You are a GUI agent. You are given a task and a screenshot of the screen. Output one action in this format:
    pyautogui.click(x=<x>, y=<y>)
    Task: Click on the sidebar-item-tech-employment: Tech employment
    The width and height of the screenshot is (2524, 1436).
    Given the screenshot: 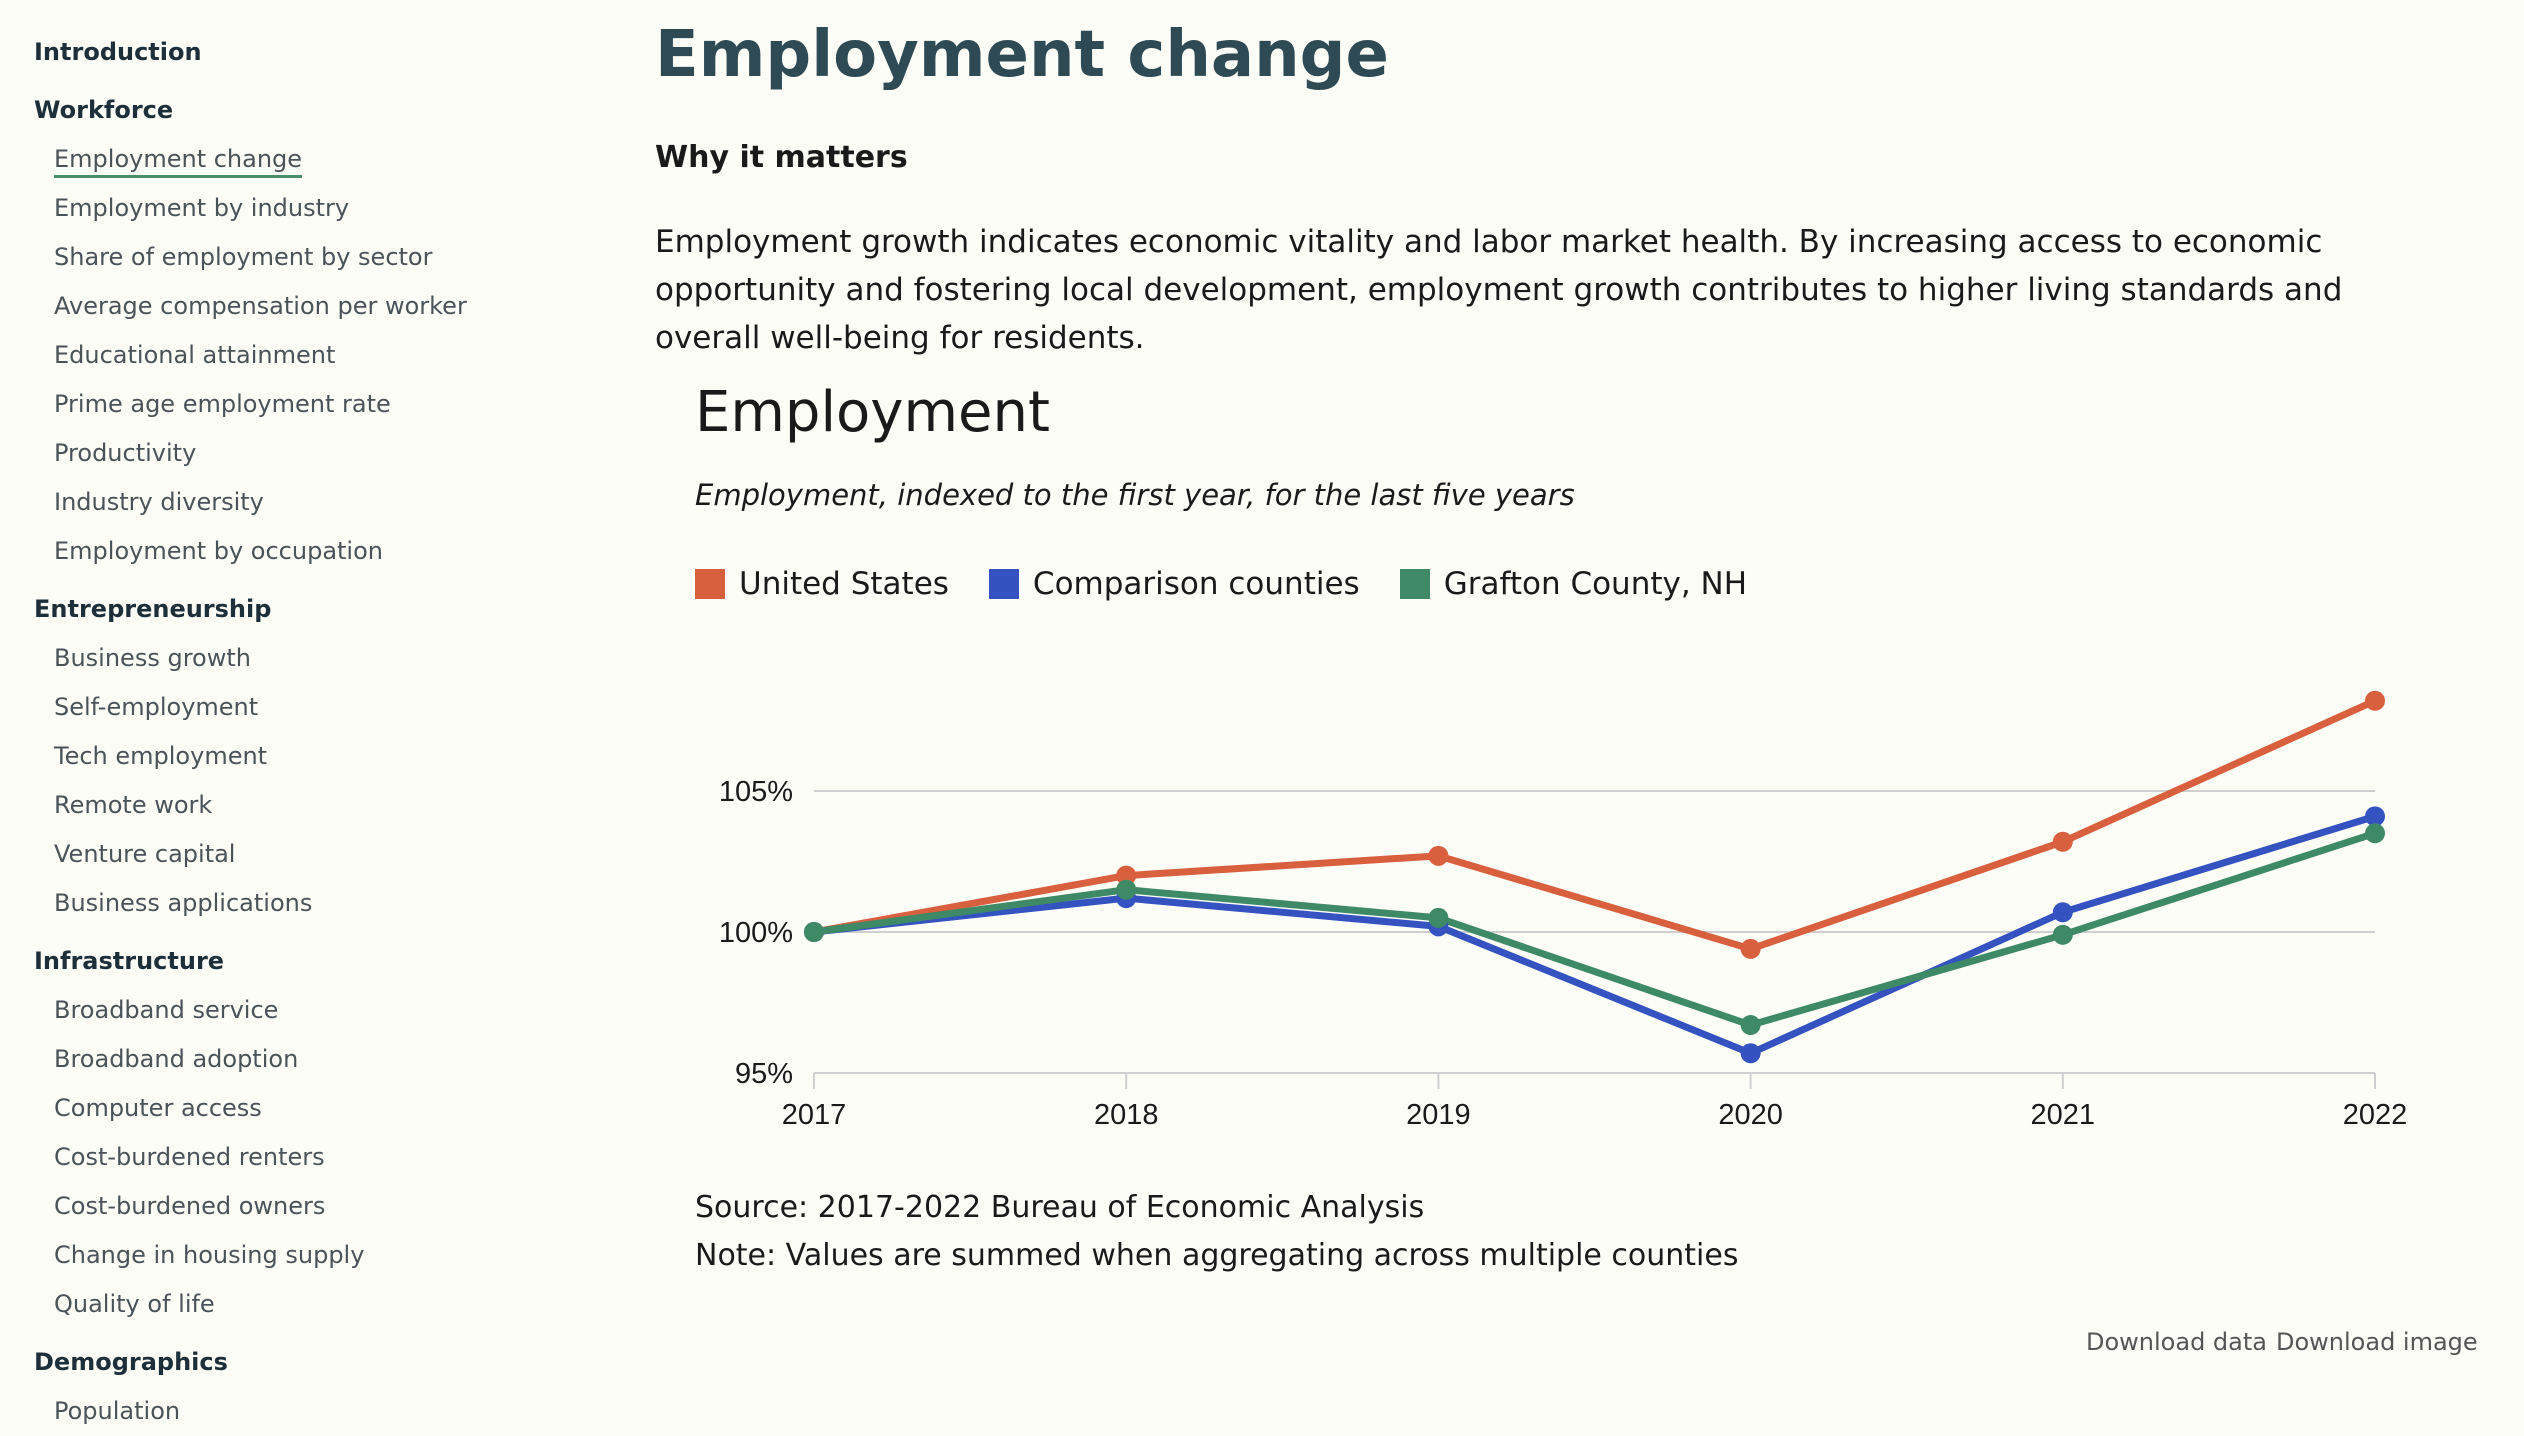 What is the action you would take?
    pyautogui.click(x=314, y=756)
    